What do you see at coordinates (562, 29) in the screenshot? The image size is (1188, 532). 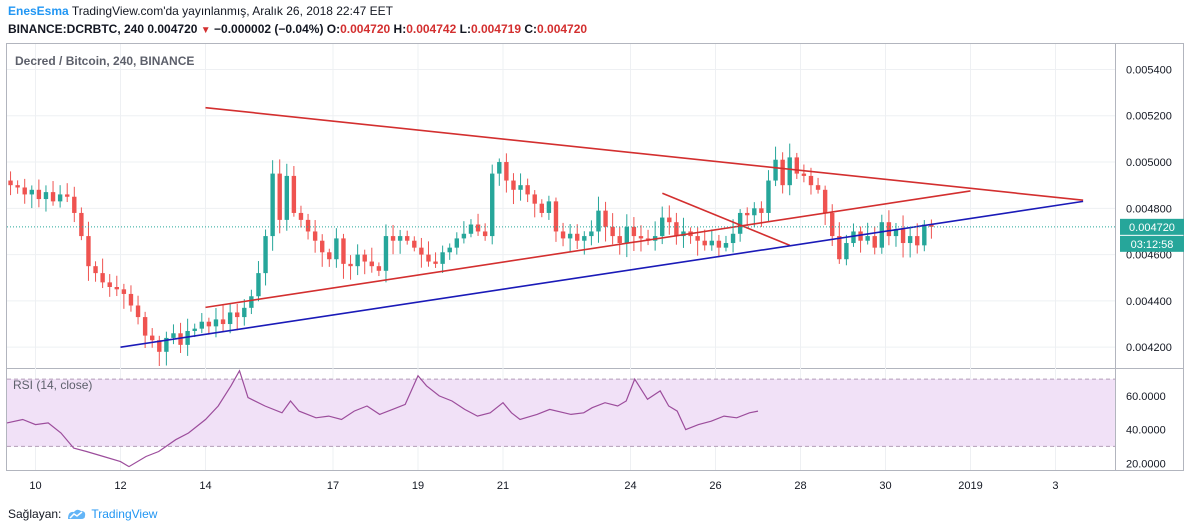 I see `close-value: 0.004720` at bounding box center [562, 29].